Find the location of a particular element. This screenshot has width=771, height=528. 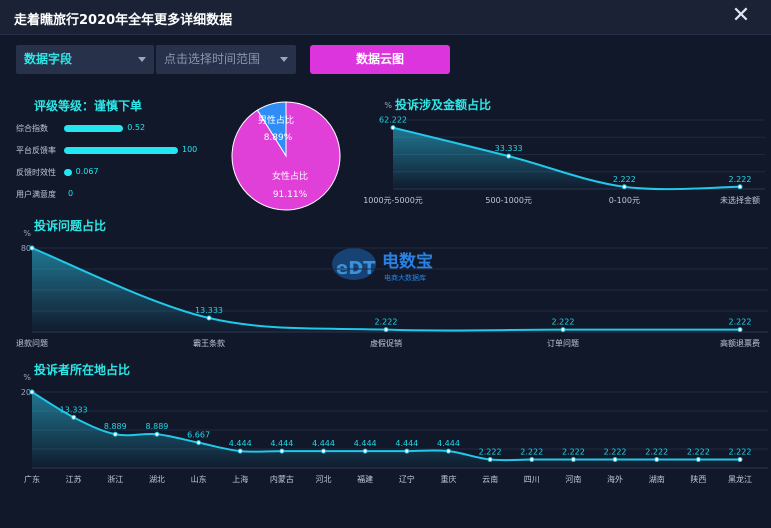

pie-value-label: 8.89% is located at coordinates (278, 138).